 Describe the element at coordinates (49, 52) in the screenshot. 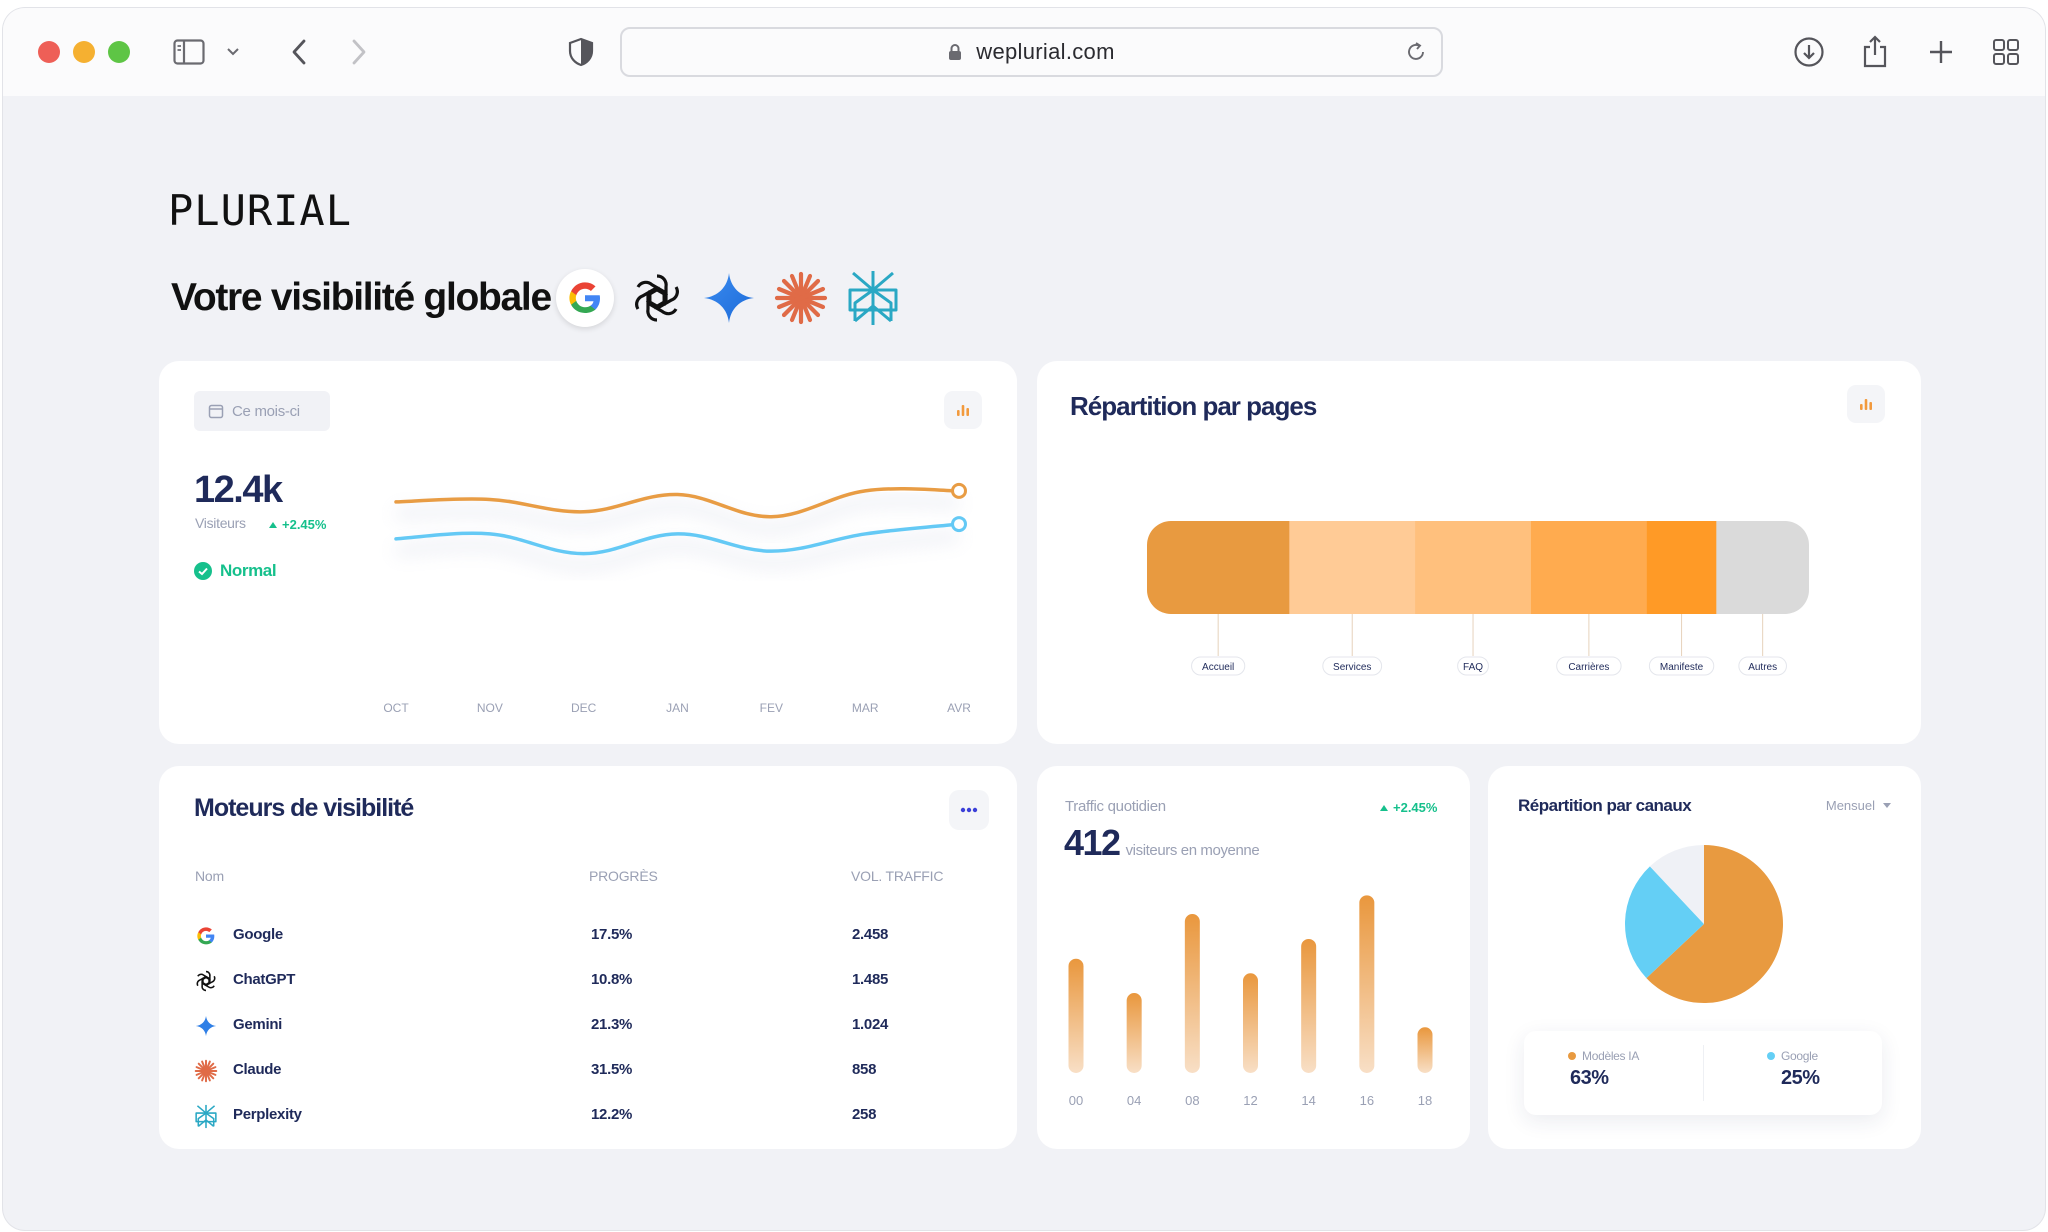

I see `close-window-button` at that location.